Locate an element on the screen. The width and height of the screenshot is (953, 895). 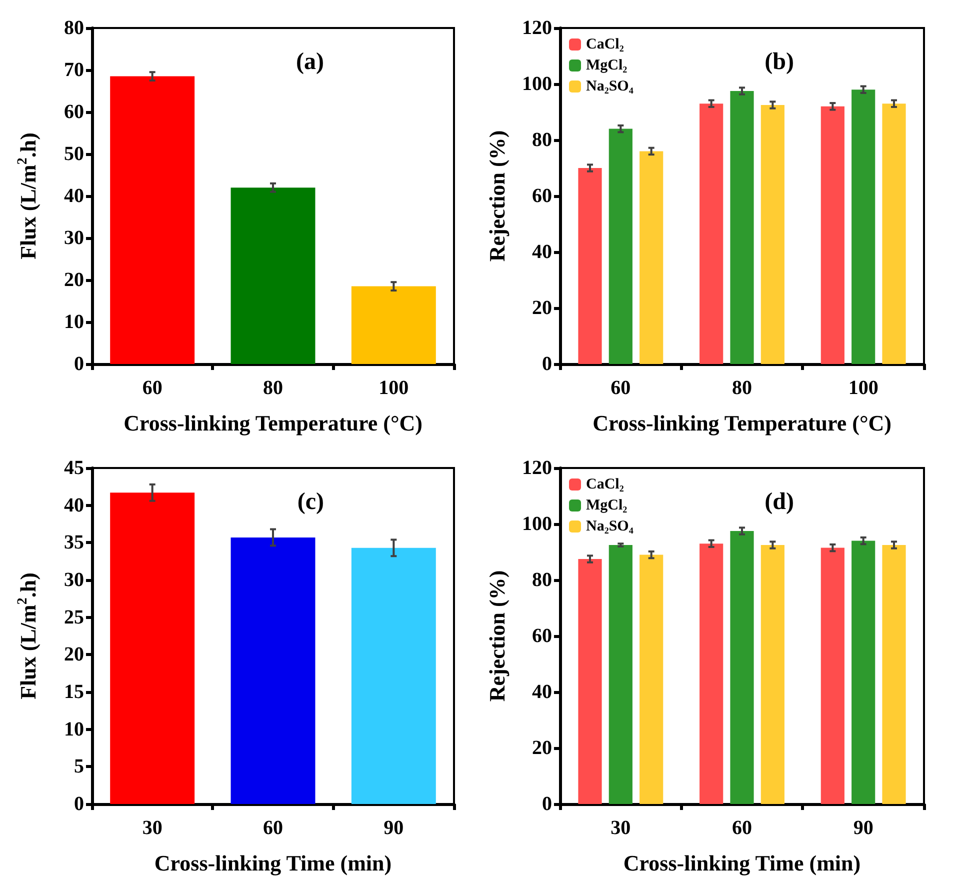
y-tick-label: 70 is located at coordinates (74, 70).